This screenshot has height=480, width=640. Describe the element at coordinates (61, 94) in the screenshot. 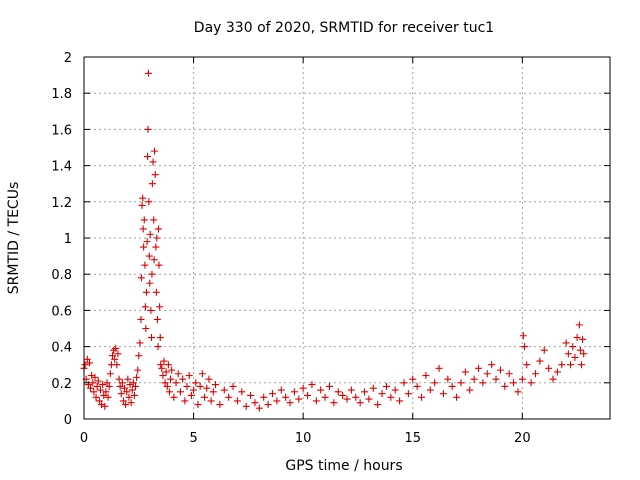

I see `y-tick-label: 1.8` at that location.